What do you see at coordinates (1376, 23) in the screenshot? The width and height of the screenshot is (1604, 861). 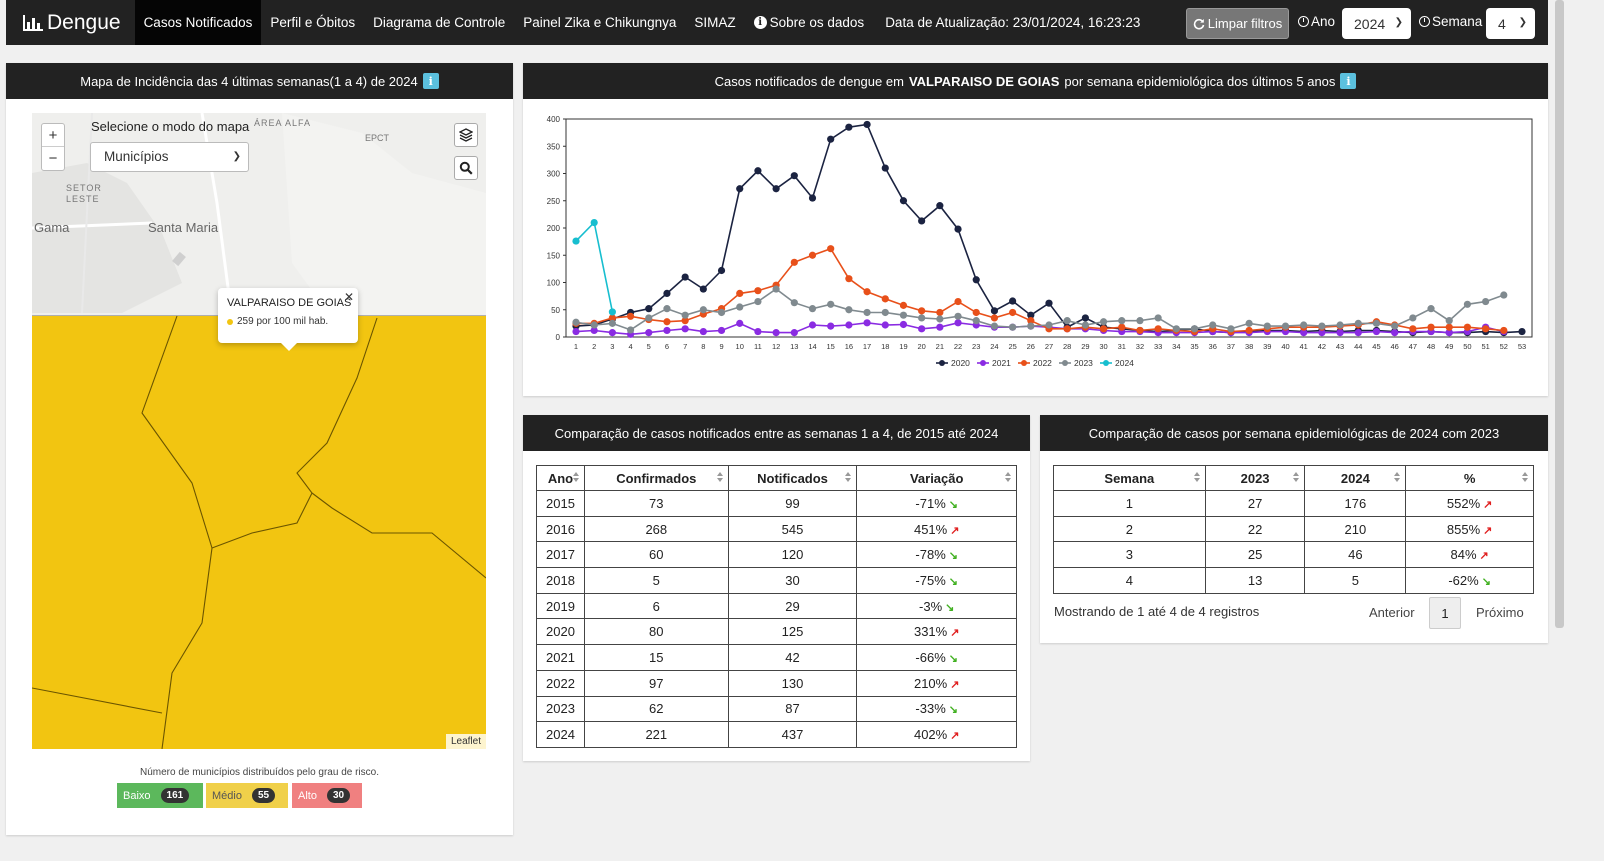 I see `year-select: 2024 ❯` at bounding box center [1376, 23].